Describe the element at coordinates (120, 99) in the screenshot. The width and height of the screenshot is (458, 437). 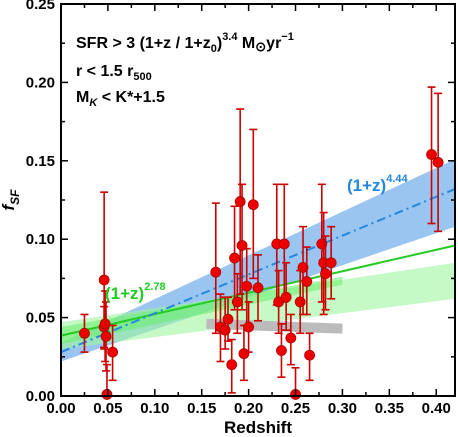
I see `annotation-magnitude-cut: MK < K*+1.5` at that location.